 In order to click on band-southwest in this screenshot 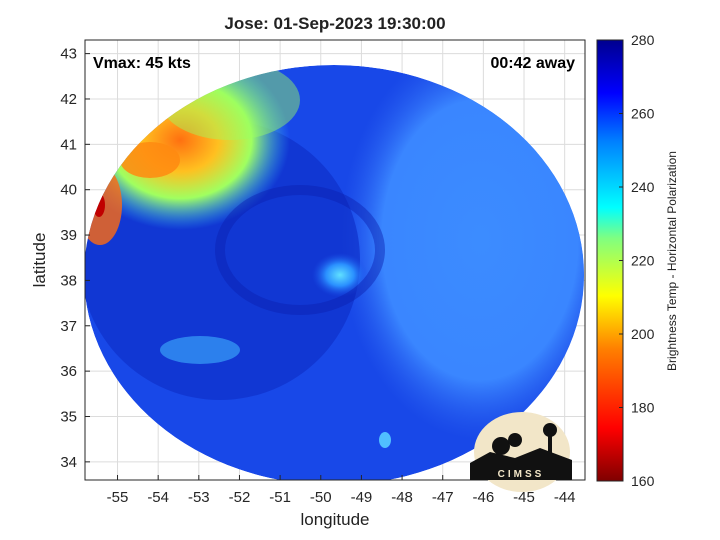, I will do `click(200, 350)`.